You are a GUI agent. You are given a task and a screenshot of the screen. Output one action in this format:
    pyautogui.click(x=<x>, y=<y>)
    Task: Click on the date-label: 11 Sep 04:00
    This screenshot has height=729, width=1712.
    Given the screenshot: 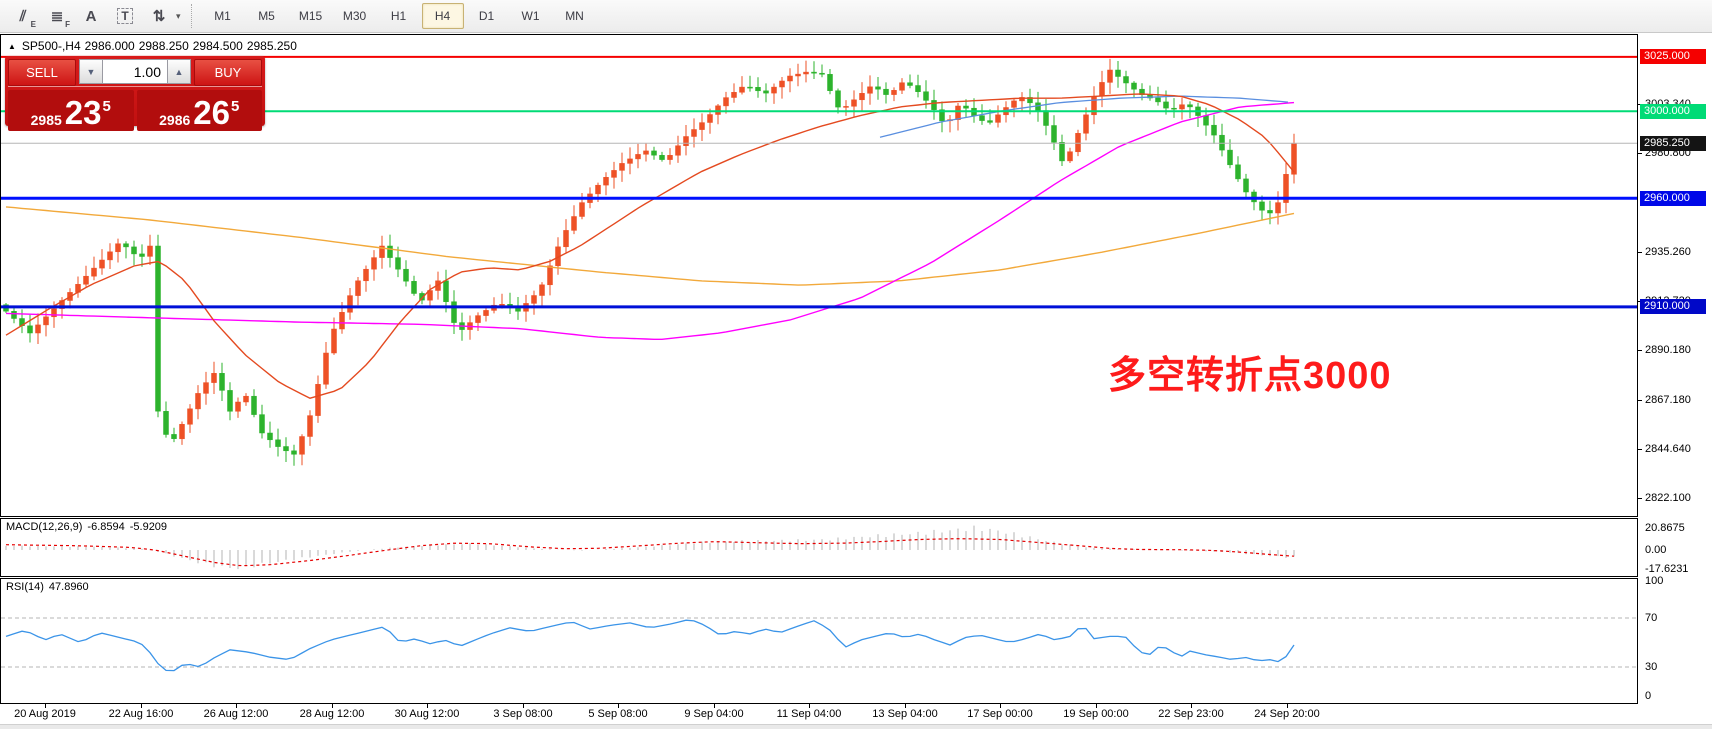 What is the action you would take?
    pyautogui.click(x=809, y=714)
    